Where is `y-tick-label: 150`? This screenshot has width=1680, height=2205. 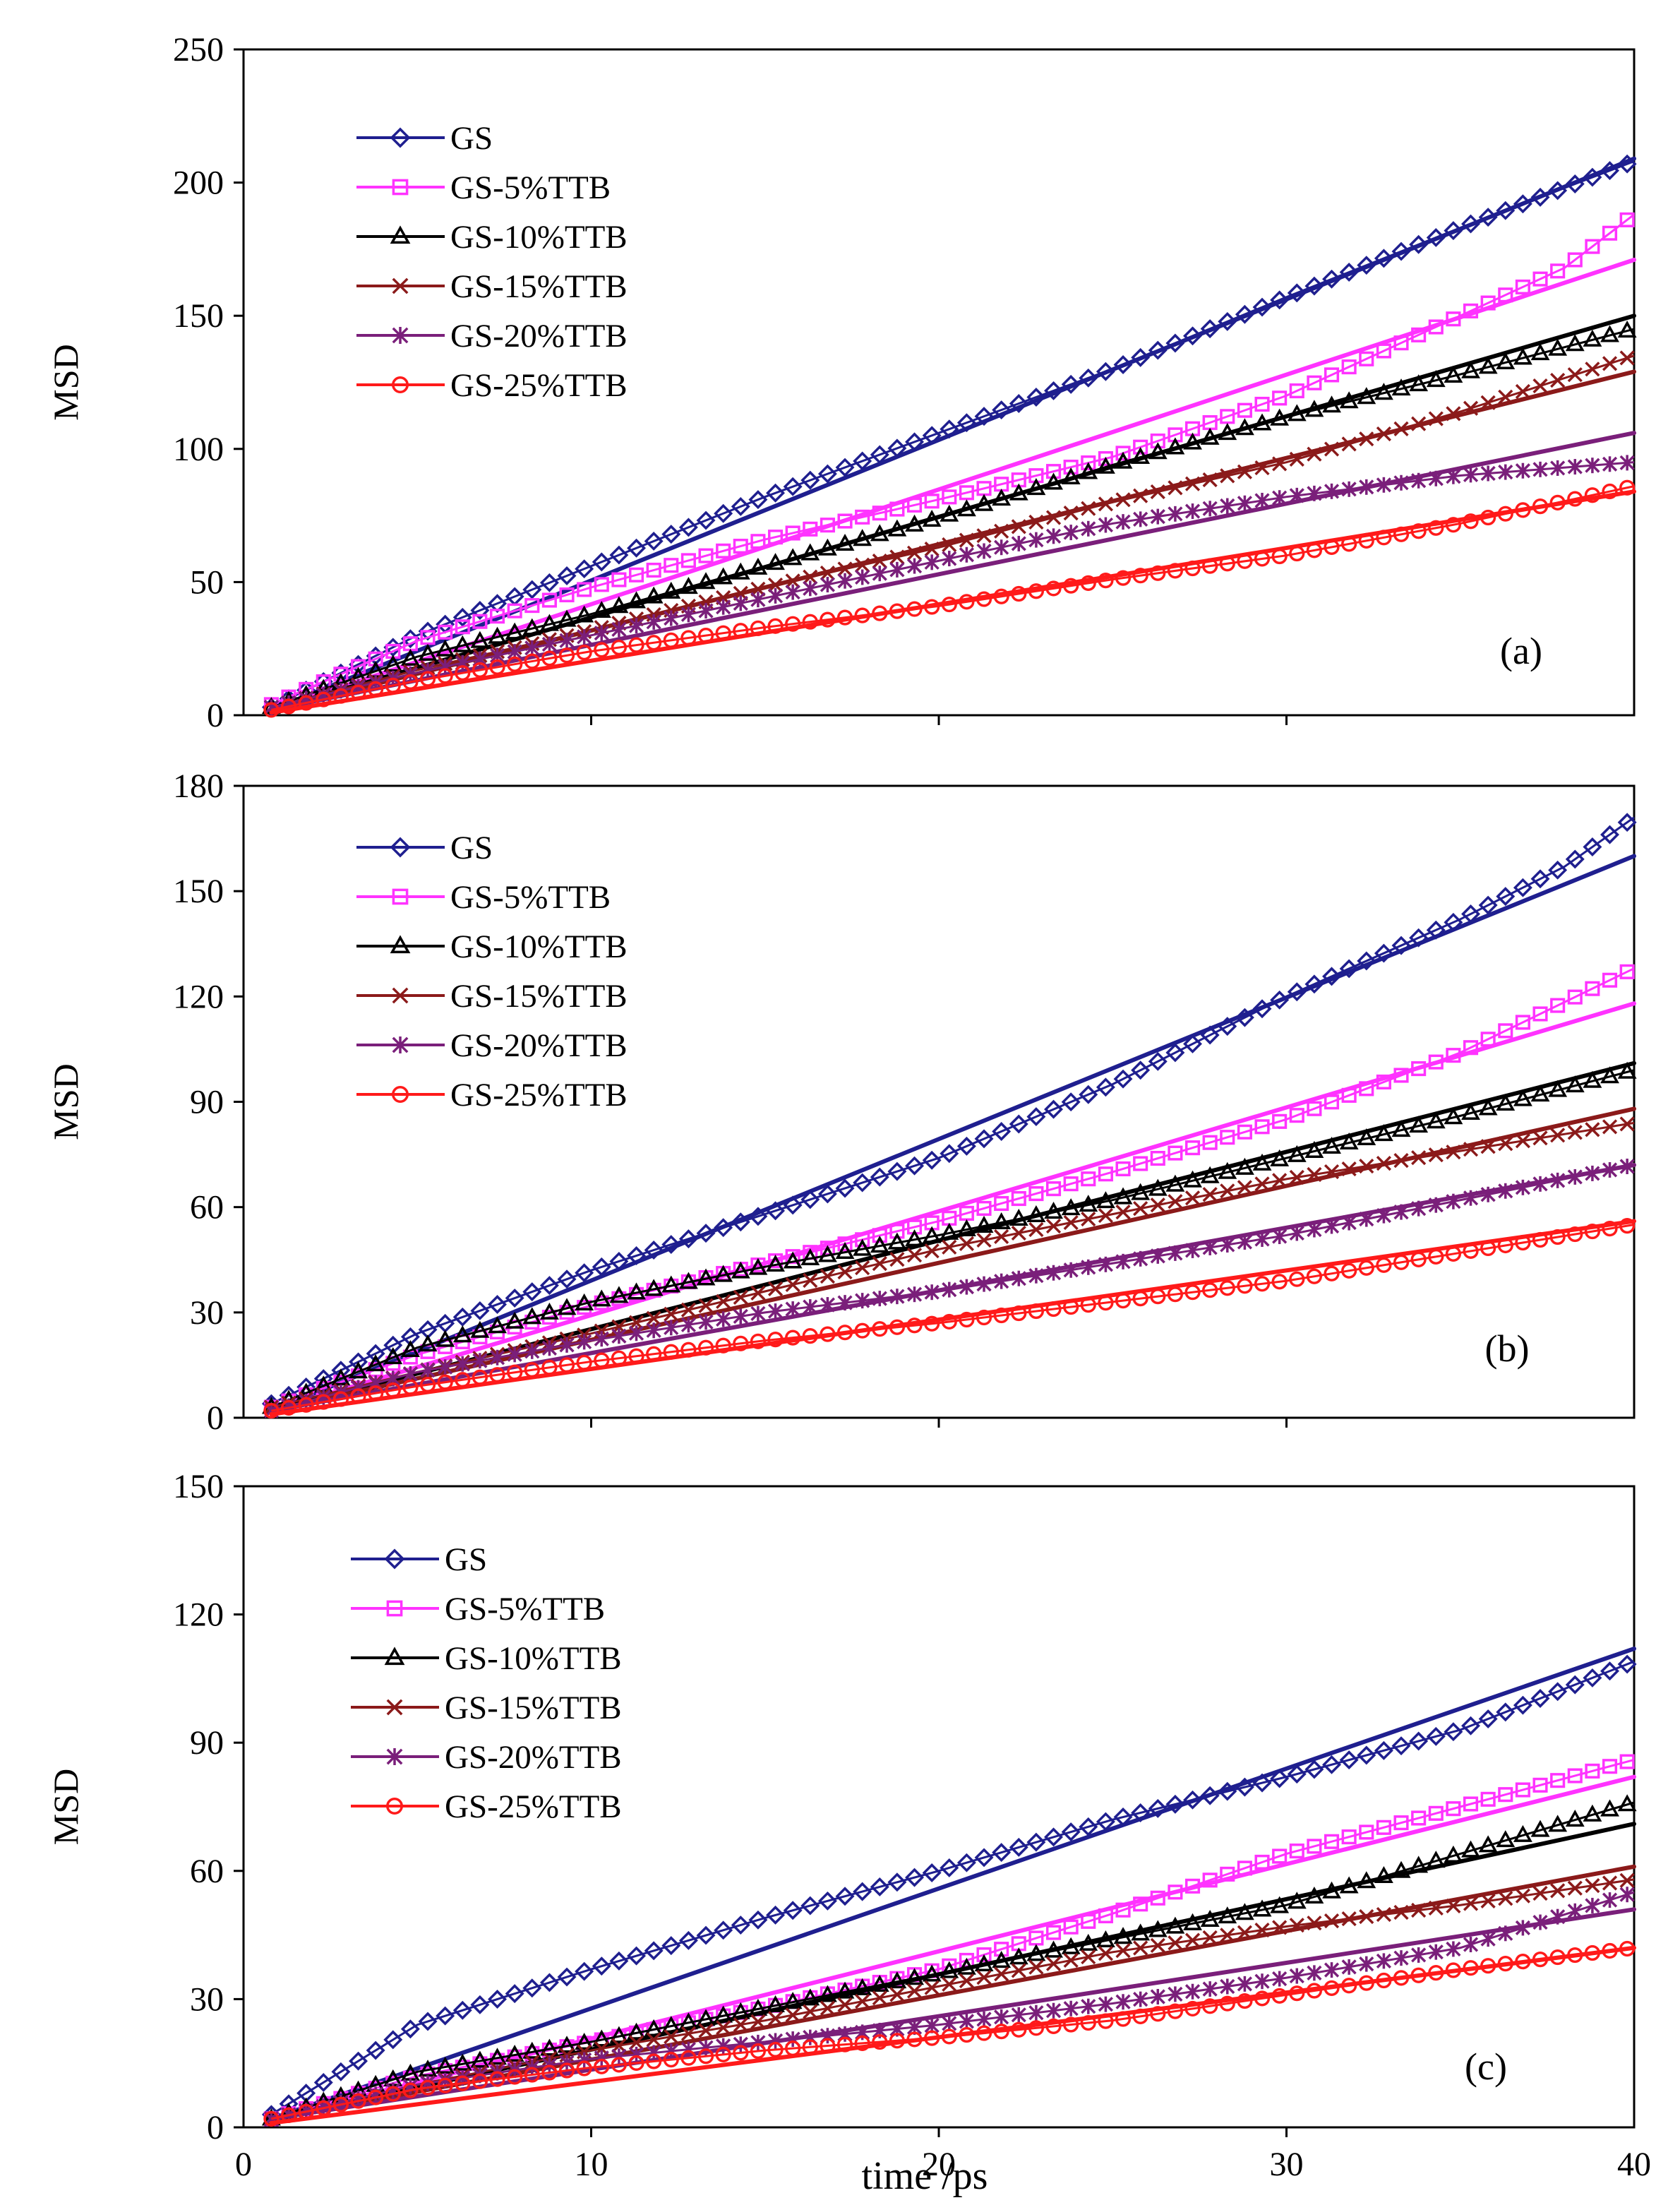 y-tick-label: 150 is located at coordinates (199, 316).